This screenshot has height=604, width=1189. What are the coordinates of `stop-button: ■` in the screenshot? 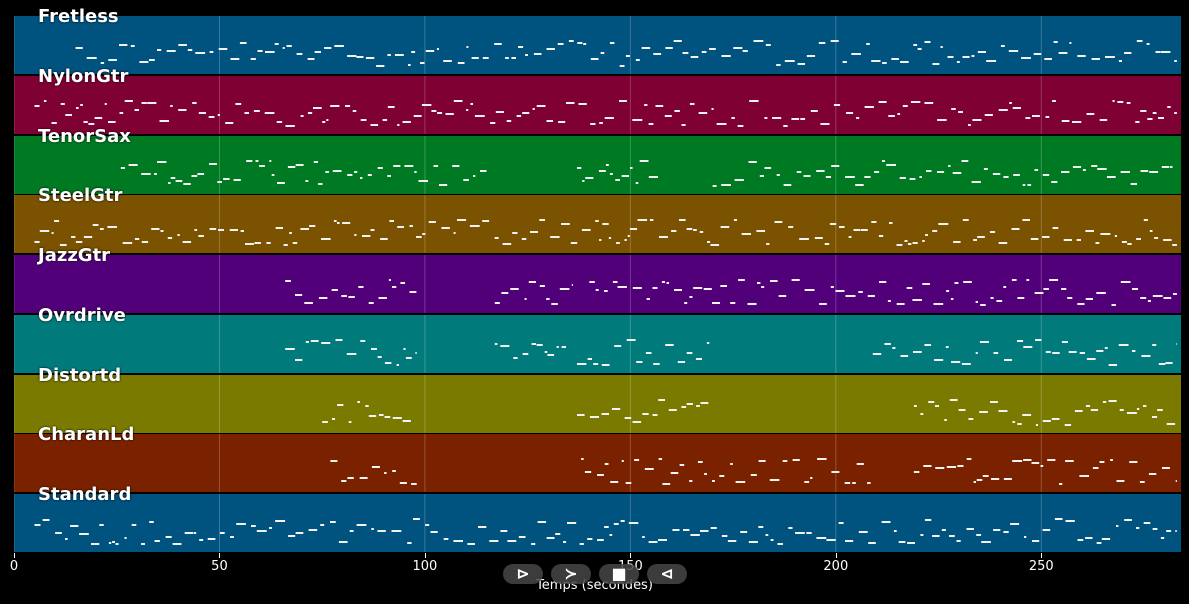 It's located at (619, 574).